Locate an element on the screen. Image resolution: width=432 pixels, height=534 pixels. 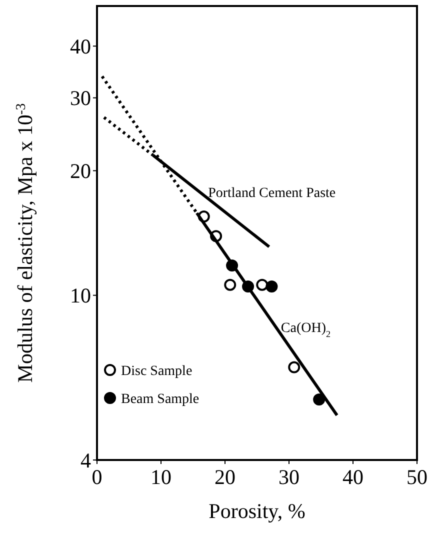
x-tick-label: 10 is located at coordinates (161, 477).